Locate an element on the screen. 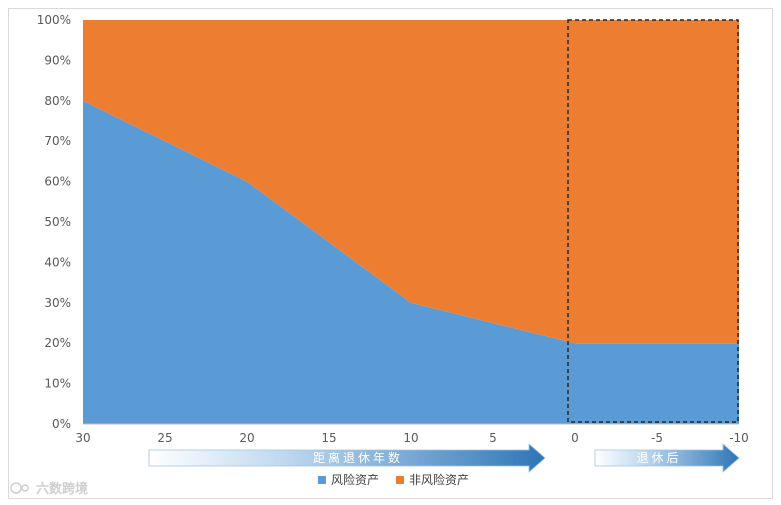 The width and height of the screenshot is (781, 505). annotation-label-2: 退休后 is located at coordinates (658, 458).